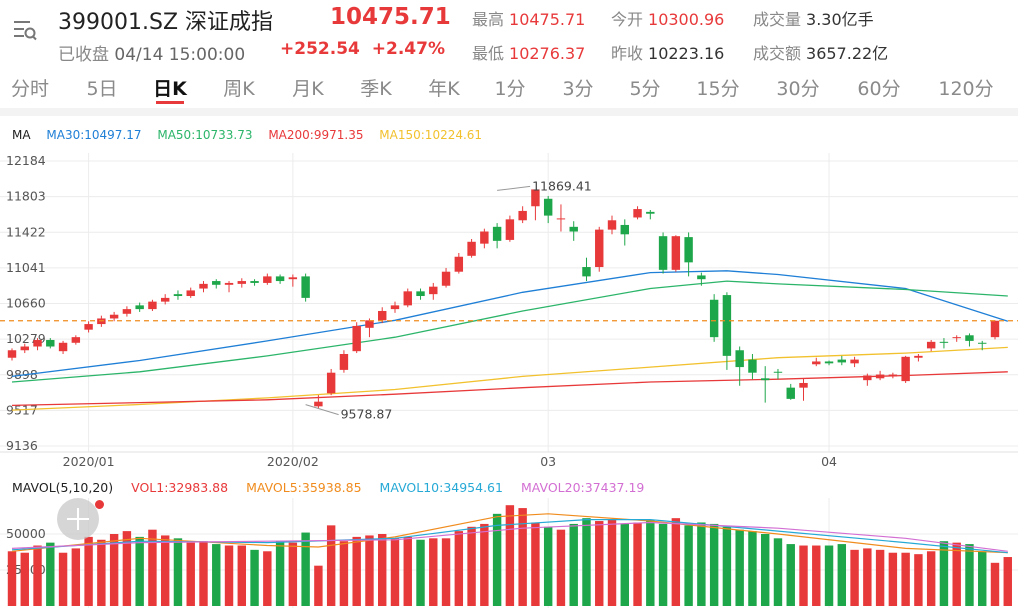  Describe the element at coordinates (316, 135) in the screenshot. I see `ma200-legend: MA200:9971.35` at that location.